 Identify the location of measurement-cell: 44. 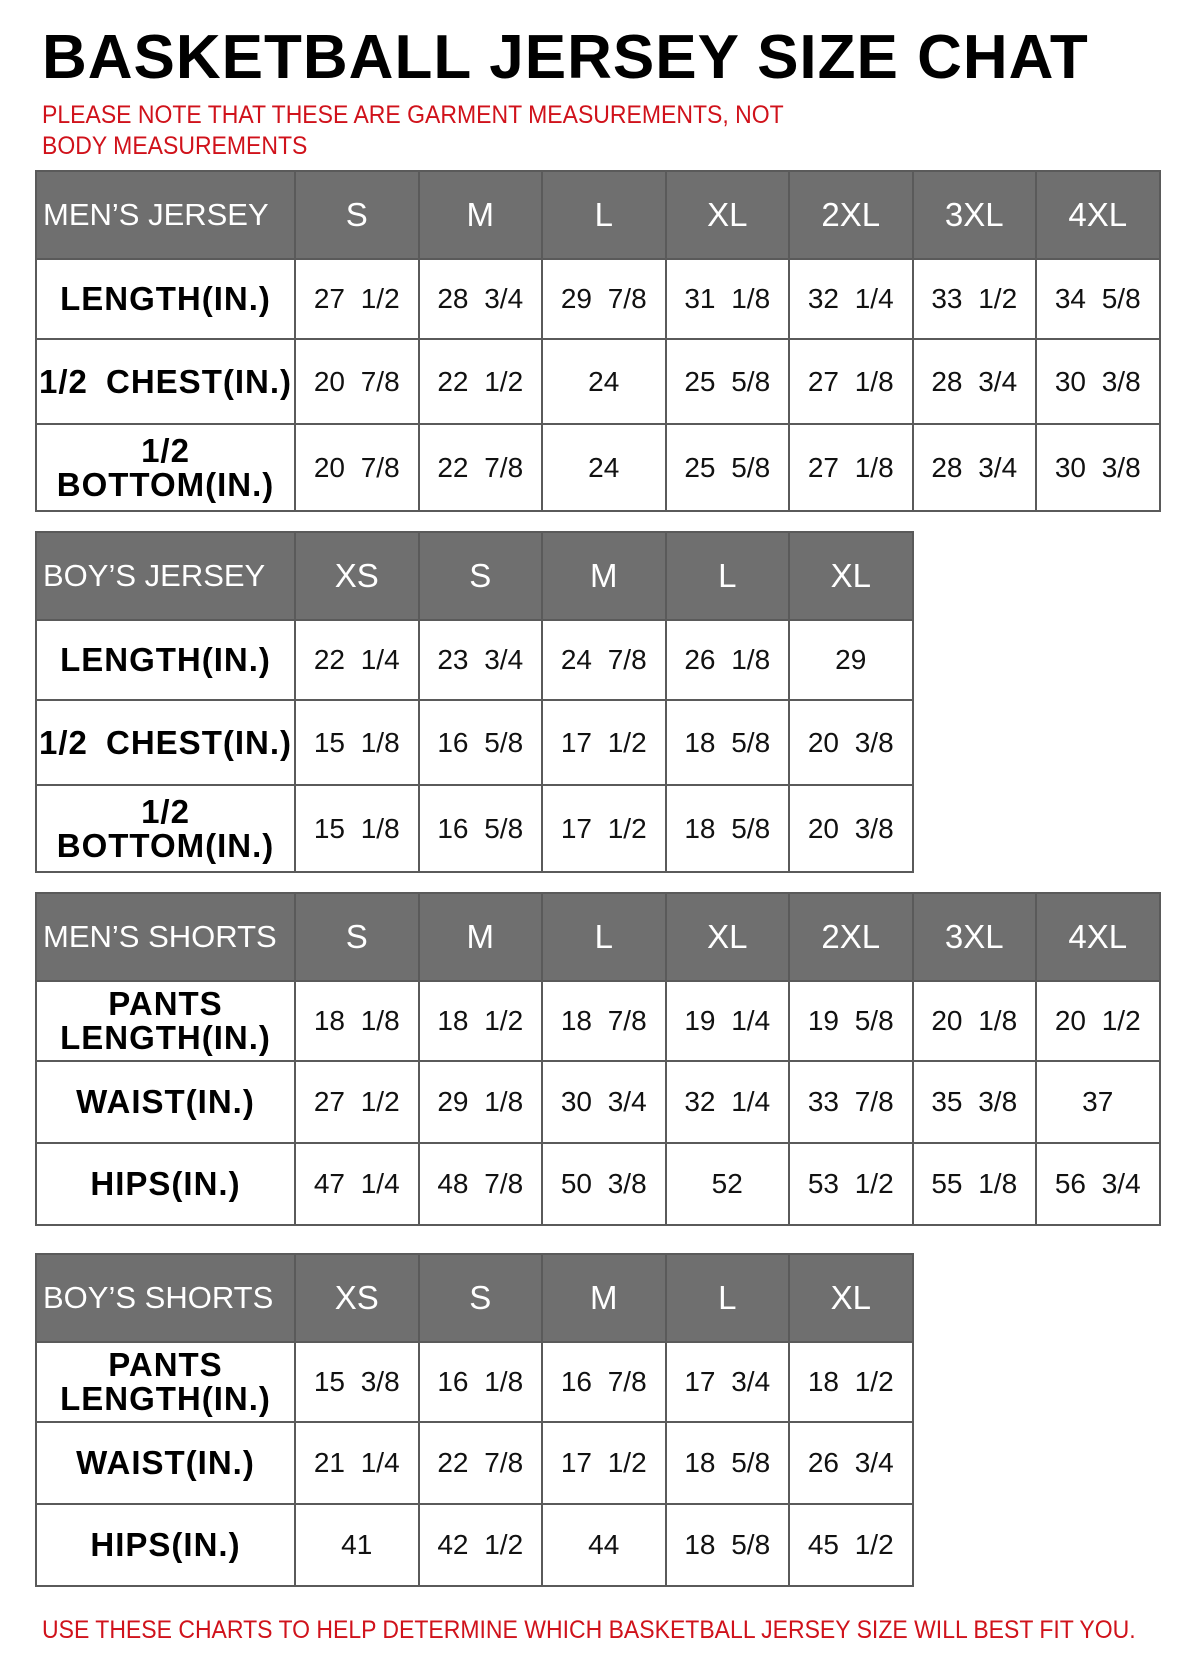
(604, 1545).